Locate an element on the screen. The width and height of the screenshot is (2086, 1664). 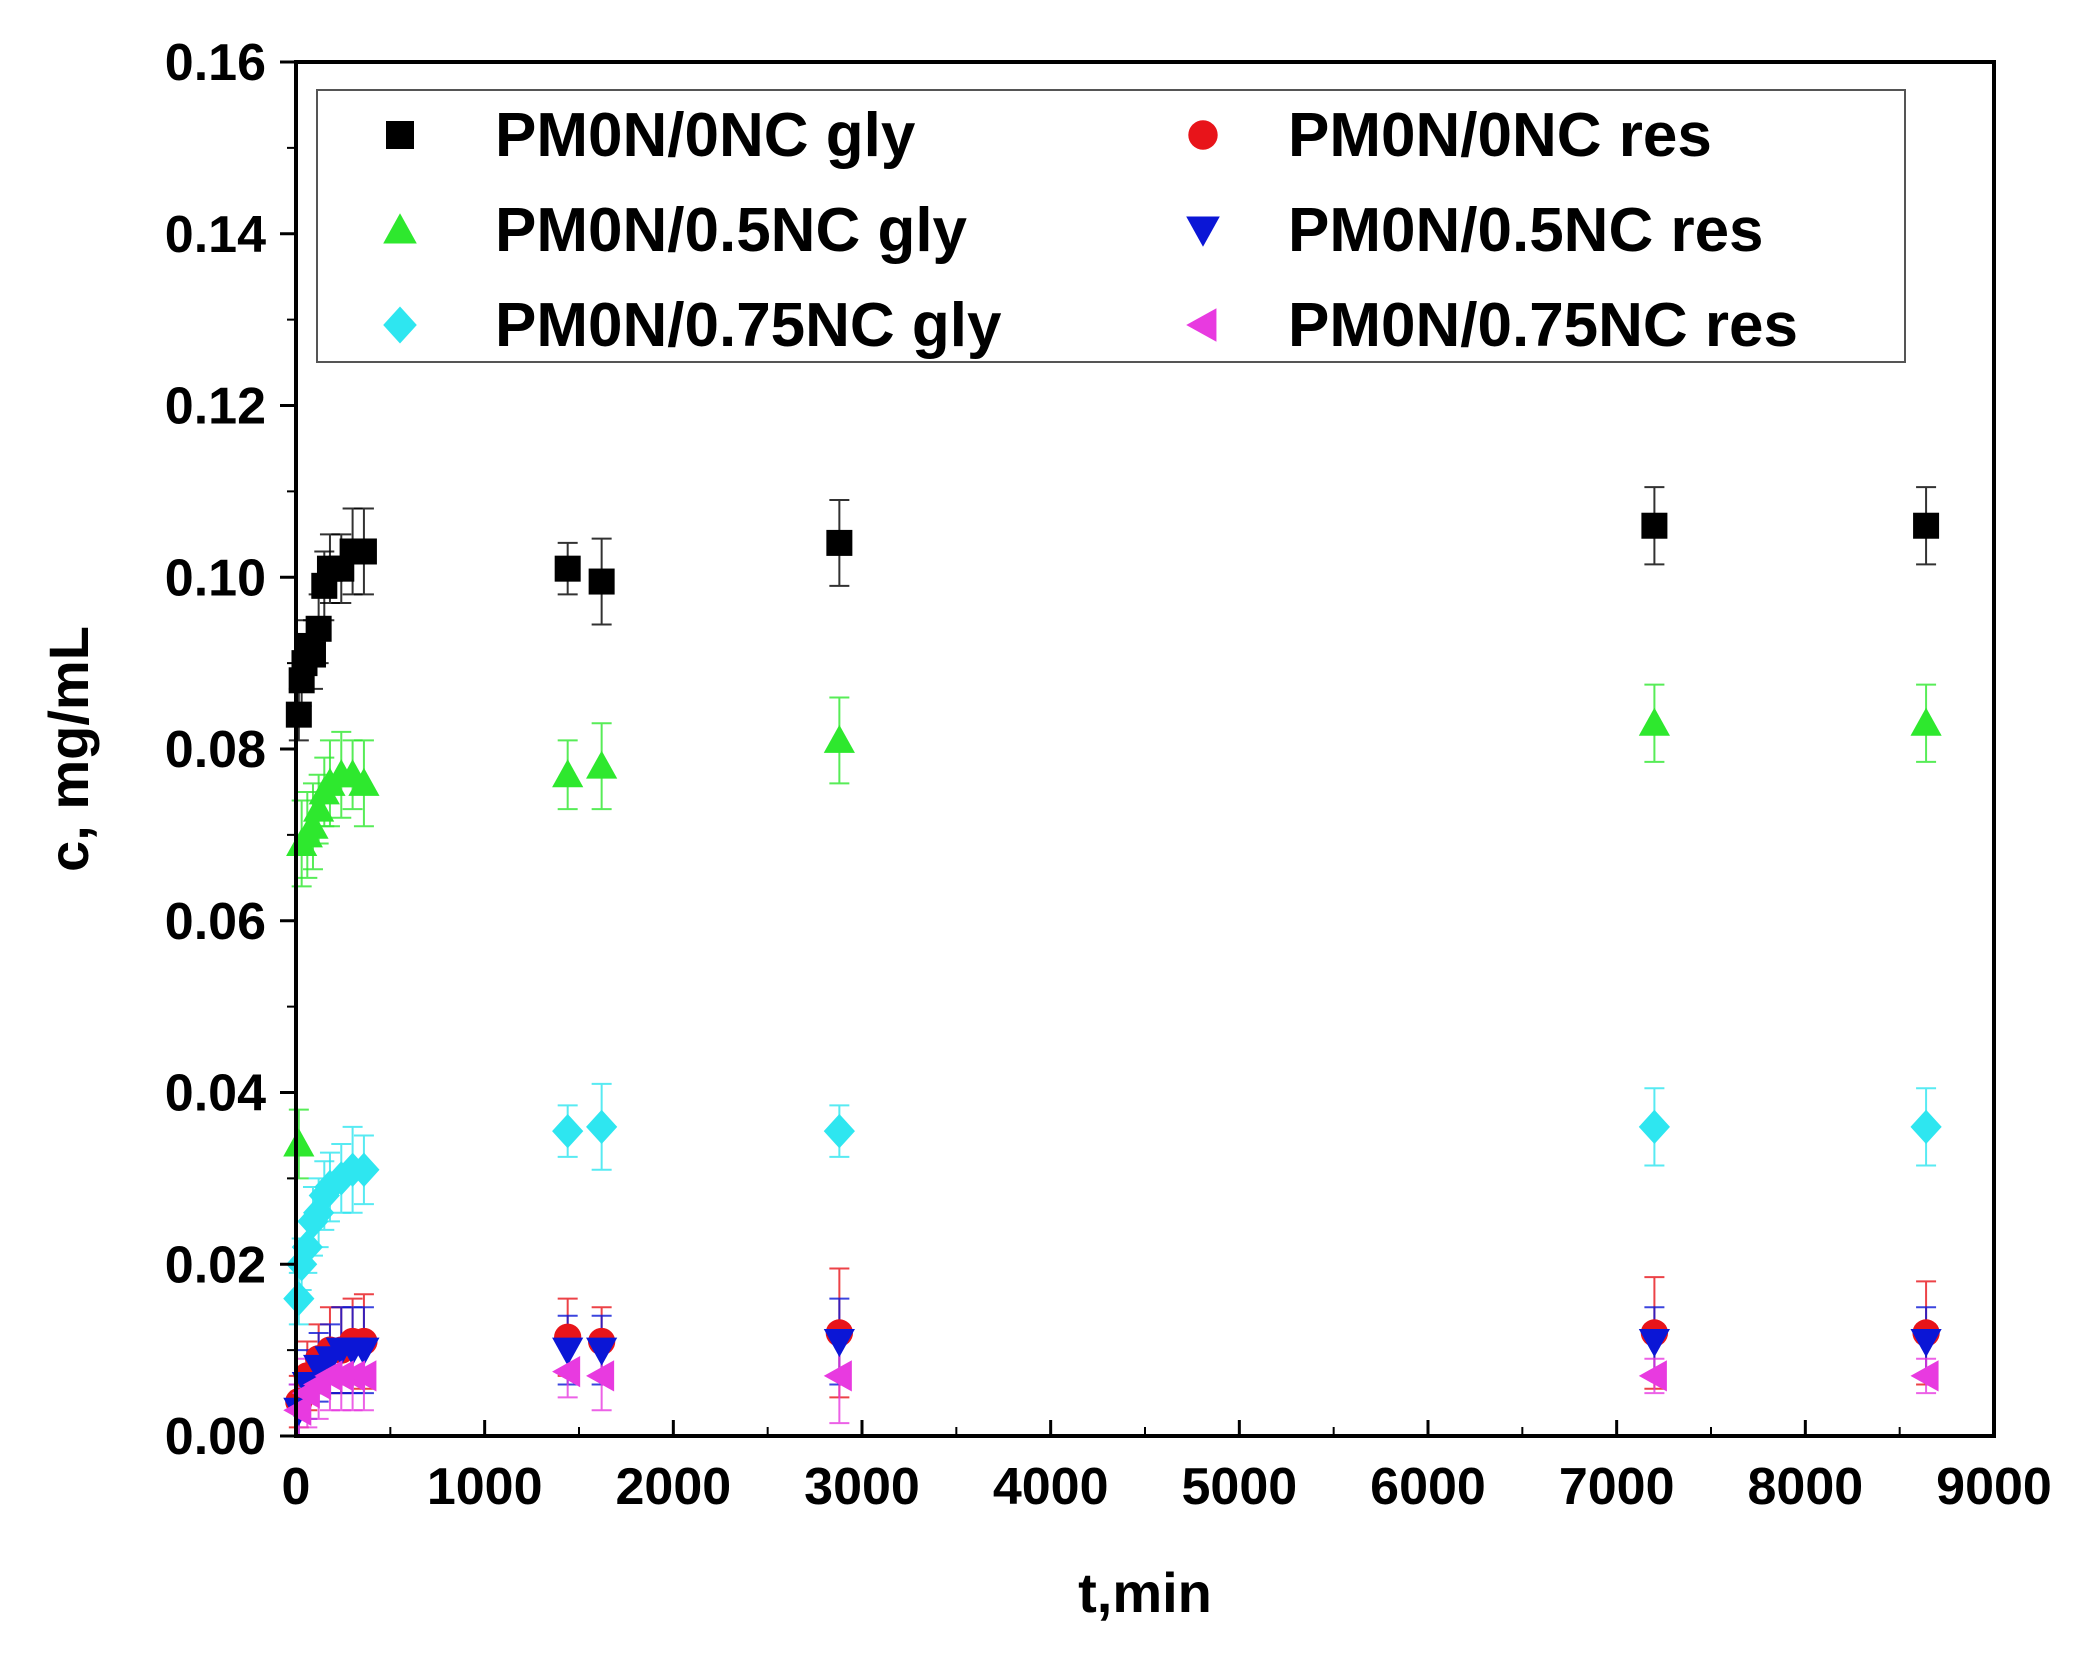
x-tick-label: 4000 is located at coordinates (1051, 1487).